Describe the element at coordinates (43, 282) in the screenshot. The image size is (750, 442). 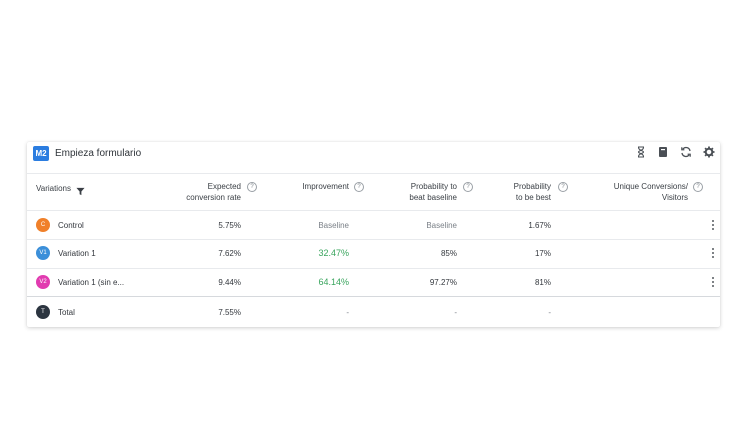
I see `variation-avatar: V2` at that location.